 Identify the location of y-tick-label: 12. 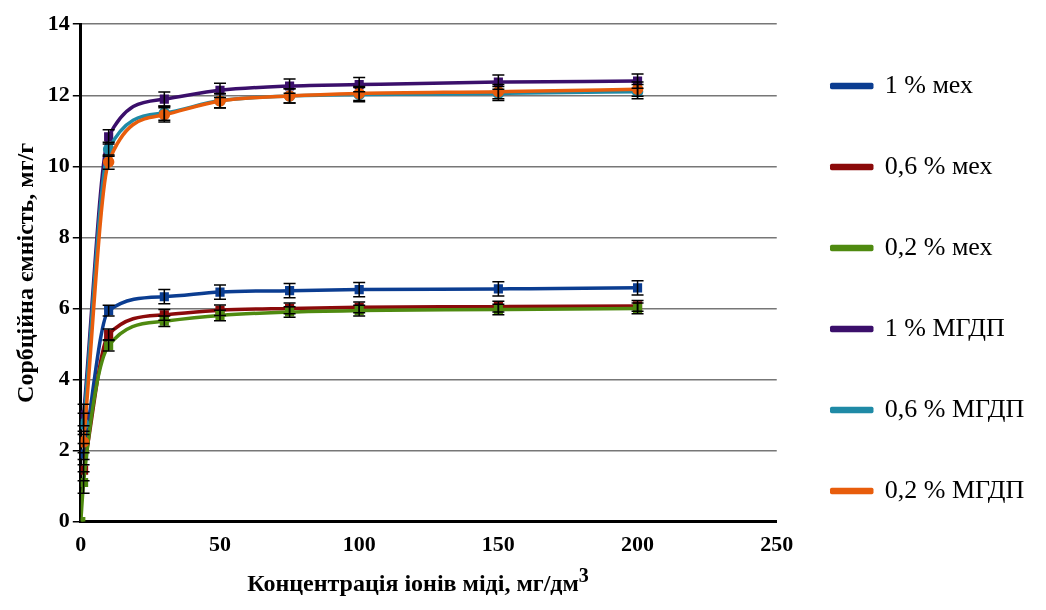
(58, 93).